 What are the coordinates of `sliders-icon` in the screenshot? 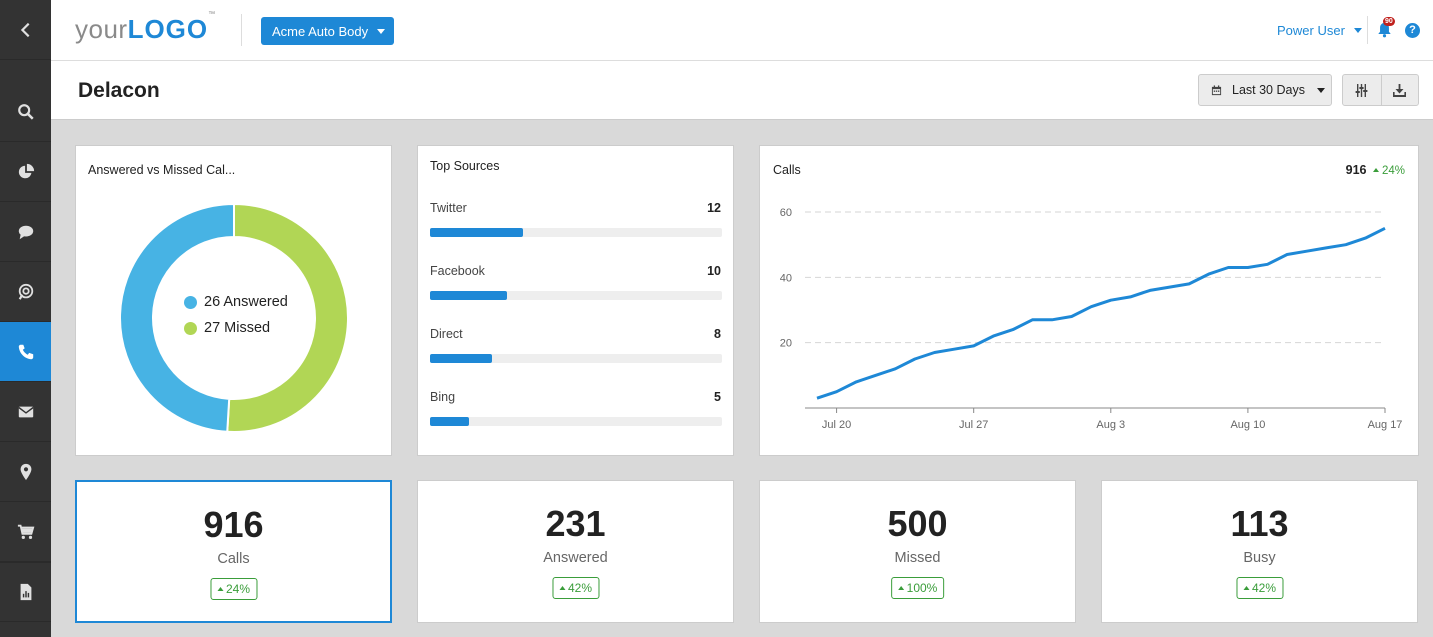 It's located at (1361, 90).